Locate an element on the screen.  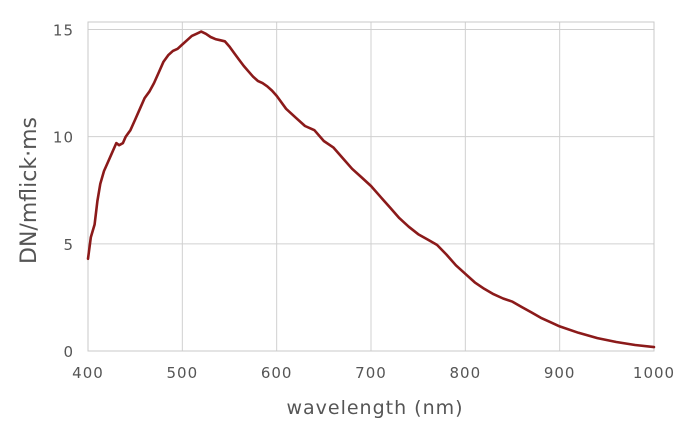
x-tick-label: 1000 is located at coordinates (654, 373).